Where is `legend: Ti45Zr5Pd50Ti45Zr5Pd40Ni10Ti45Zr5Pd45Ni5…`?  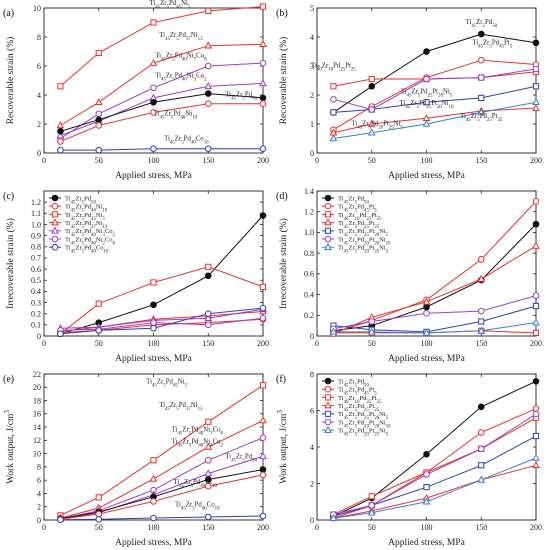
legend: Ti45Zr5Pd50Ti45Zr5Pd40Ni10Ti45Zr5Pd45Ni5… is located at coordinates (82, 224).